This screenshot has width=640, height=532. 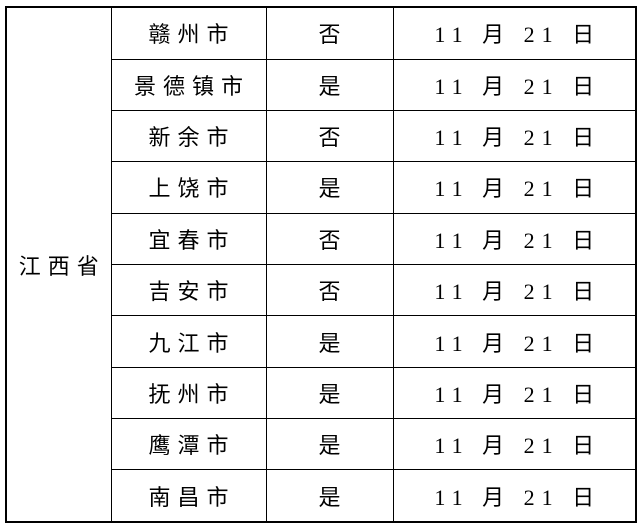 I want to click on table-row: 景德镇市 是 11 月 21 日, so click(x=321, y=84).